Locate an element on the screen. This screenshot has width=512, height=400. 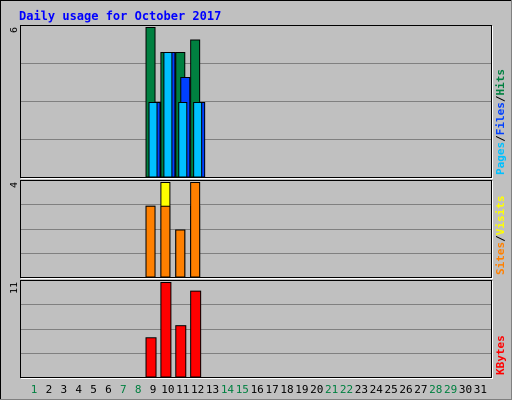
x-tick-label: 20 is located at coordinates (316, 389).